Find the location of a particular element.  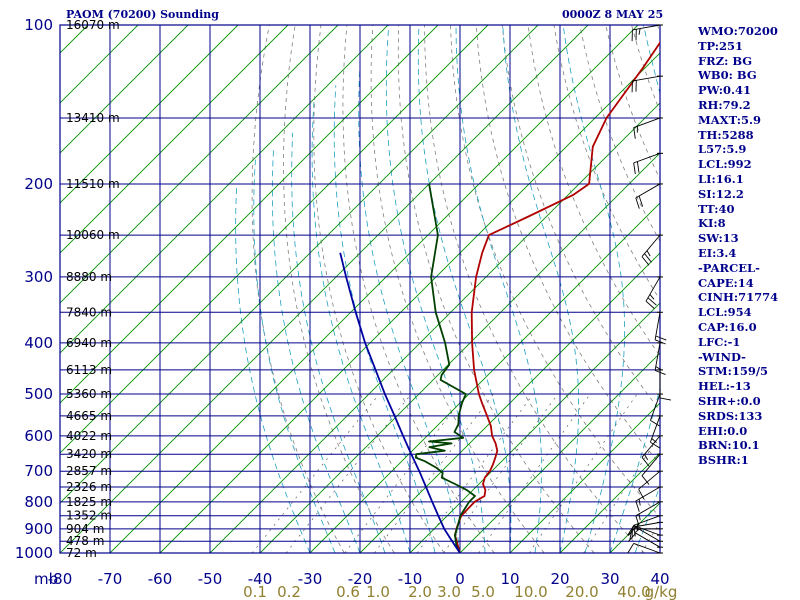

height-label: 478 m is located at coordinates (85, 541).